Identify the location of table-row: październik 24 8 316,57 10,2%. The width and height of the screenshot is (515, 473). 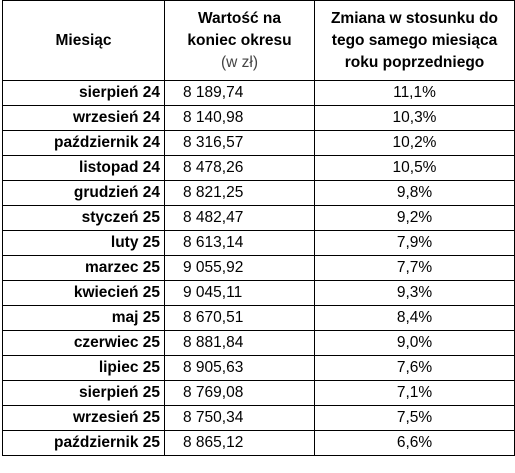
(258, 143).